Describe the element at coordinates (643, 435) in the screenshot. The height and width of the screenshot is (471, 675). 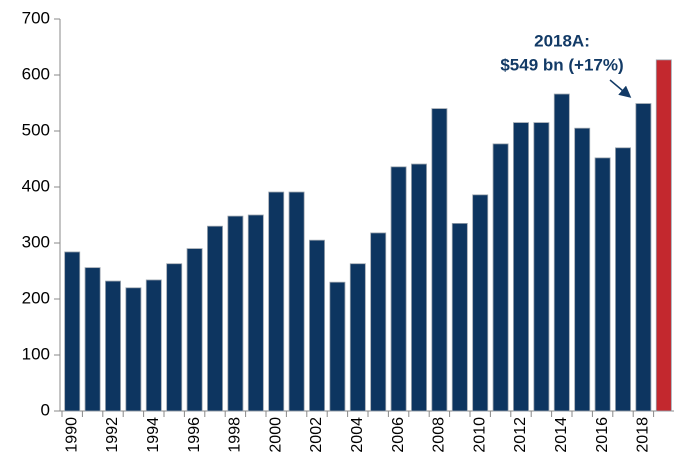
I see `x-tick-label: 2018` at that location.